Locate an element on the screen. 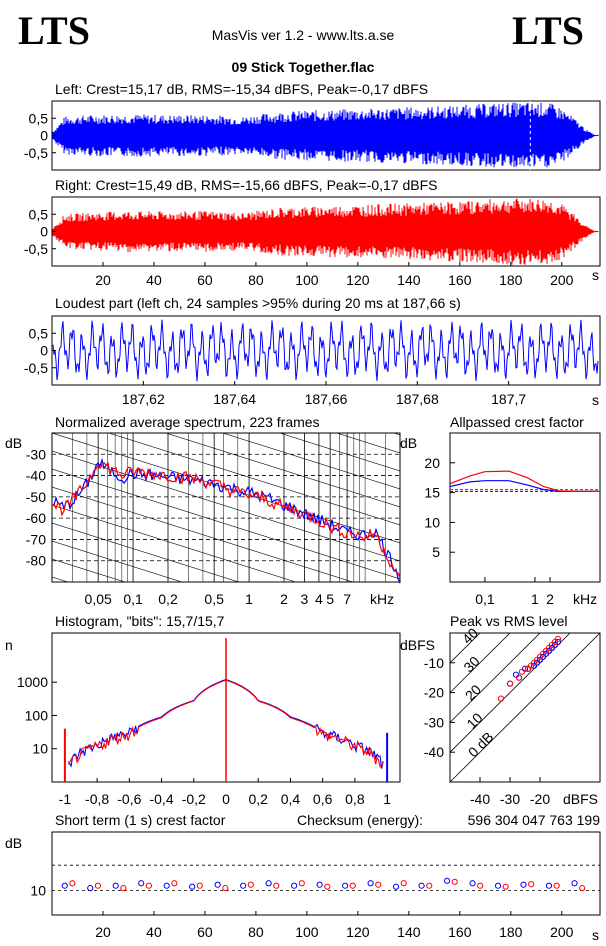 The width and height of the screenshot is (606, 946). stcf-xtick-label: 20 is located at coordinates (103, 932).